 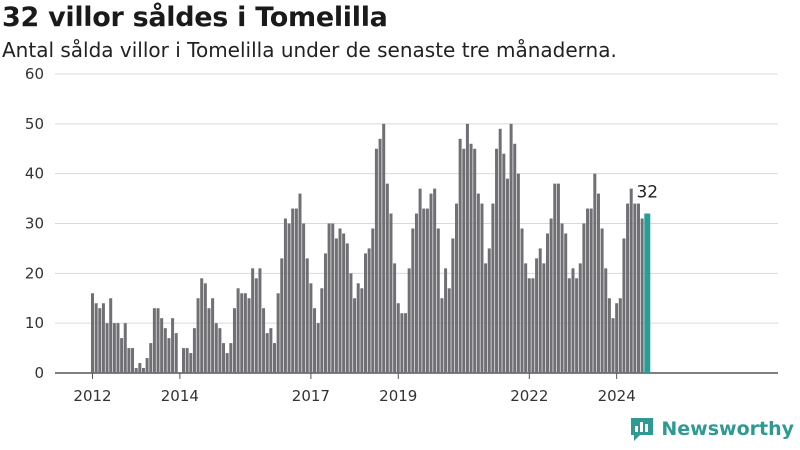 What do you see at coordinates (647, 193) in the screenshot?
I see `latest-value-label: 32` at bounding box center [647, 193].